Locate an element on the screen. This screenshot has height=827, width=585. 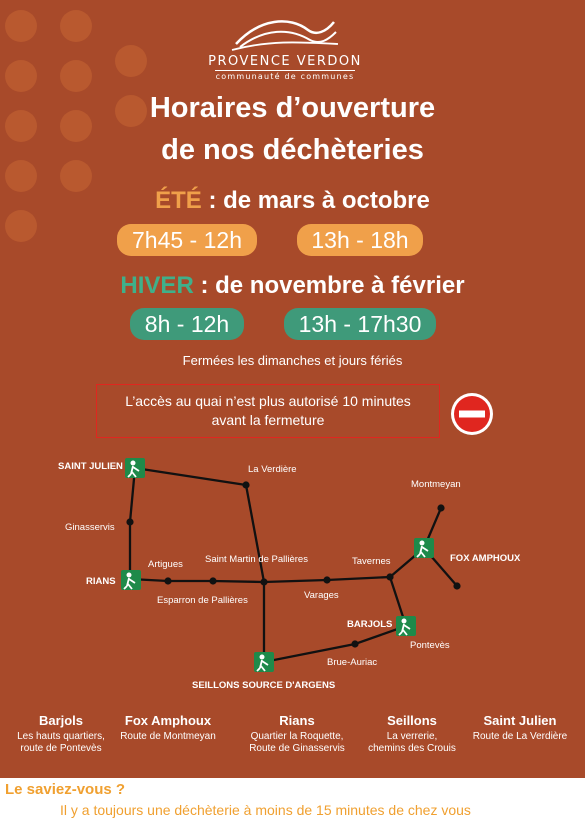
depot-barjols is located at coordinates (406, 626).